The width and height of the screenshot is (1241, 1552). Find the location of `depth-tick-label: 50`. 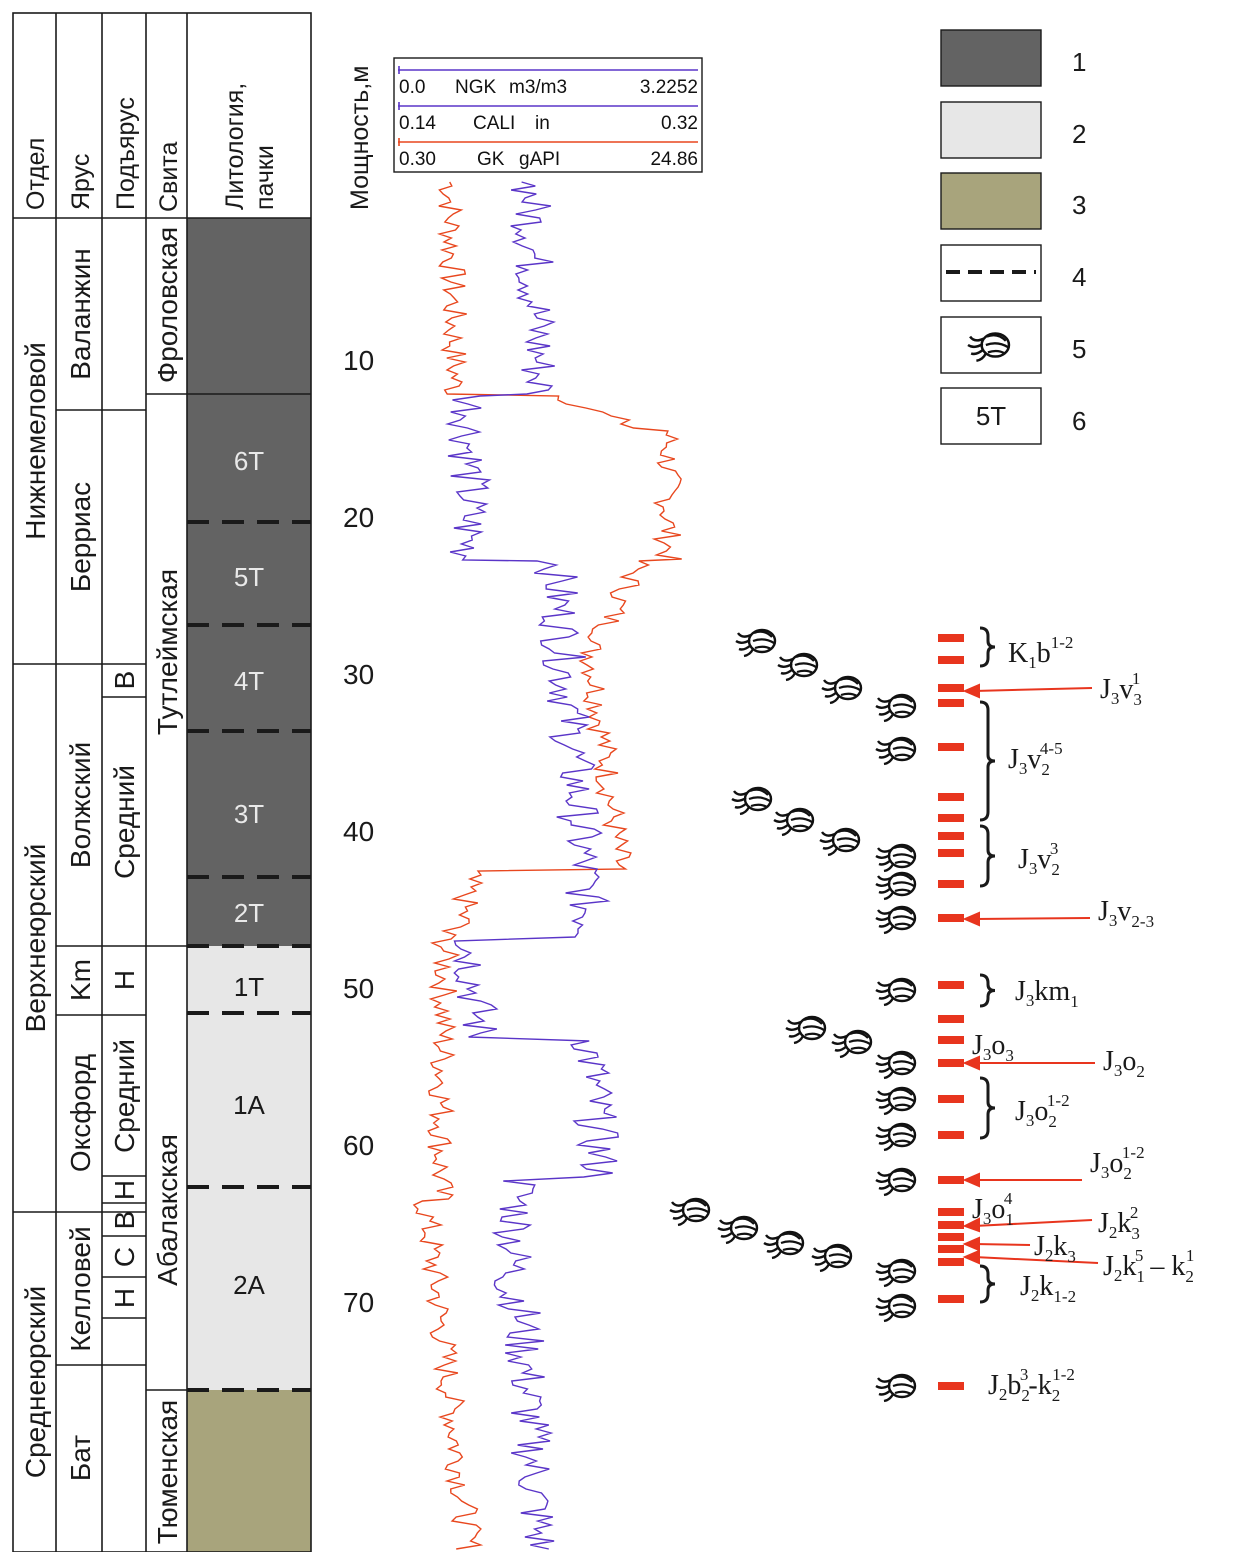

depth-tick-label: 50 is located at coordinates (358, 988).